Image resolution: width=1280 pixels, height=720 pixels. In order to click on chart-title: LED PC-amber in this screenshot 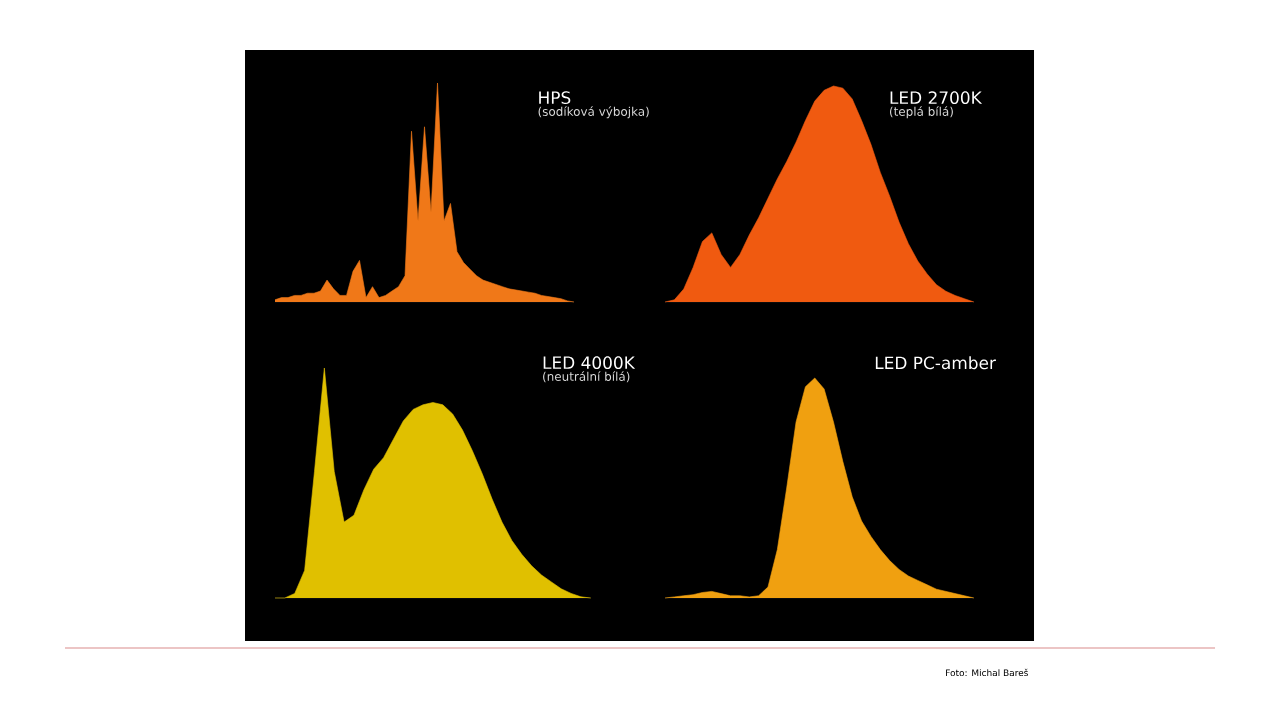, I will do `click(935, 363)`.